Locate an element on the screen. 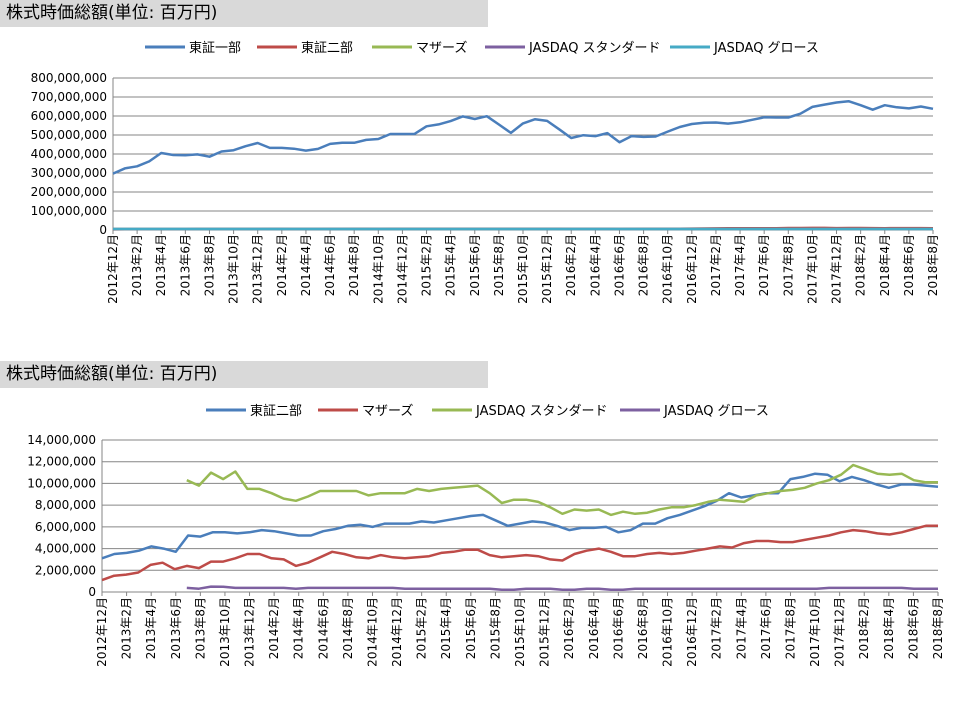 Image resolution: width=960 pixels, height=720 pixels. y-tick-label: 4,000,000 is located at coordinates (65, 549).